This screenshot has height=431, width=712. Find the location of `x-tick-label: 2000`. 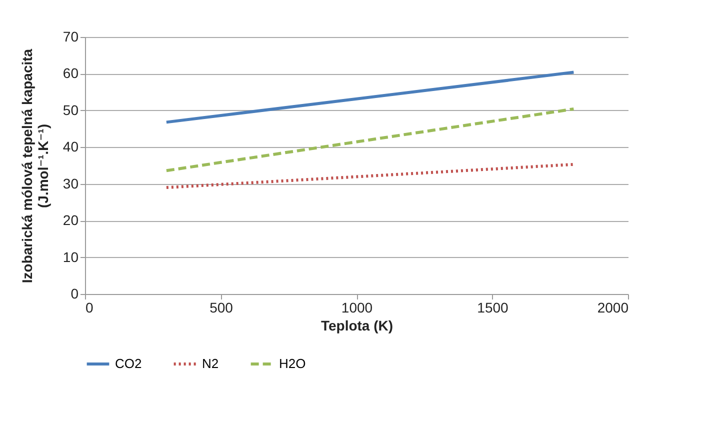

x-tick-label: 2000 is located at coordinates (613, 308).